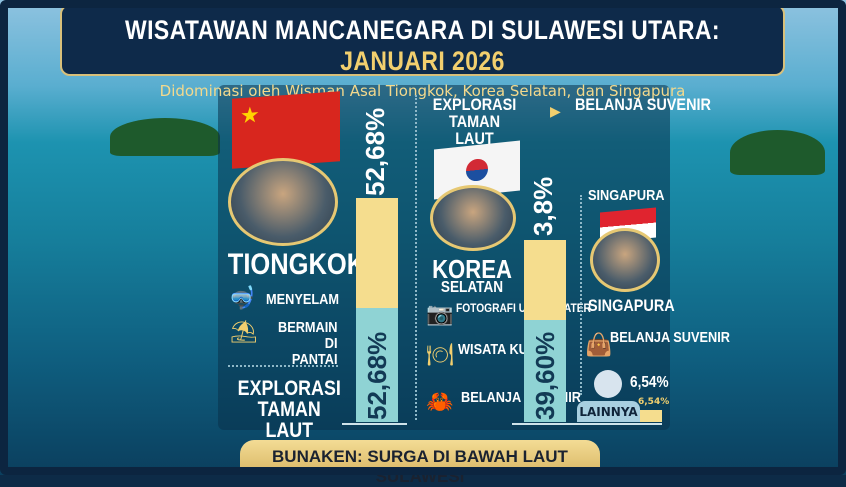 This screenshot has width=846, height=487. Describe the element at coordinates (472, 287) in the screenshot. I see `korea-label-2: SELATAN` at that location.